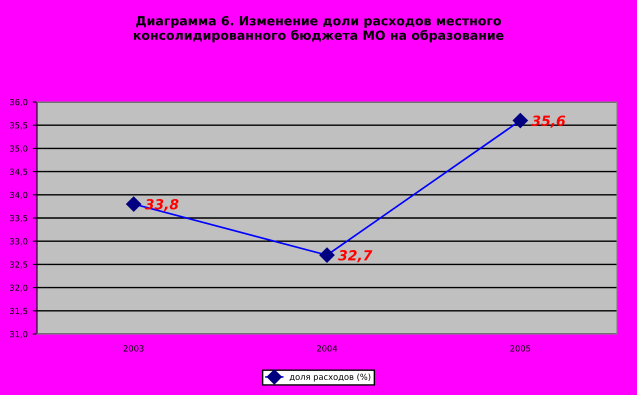  What do you see at coordinates (19, 288) in the screenshot?
I see `y-tick-label: 32,0` at bounding box center [19, 288].